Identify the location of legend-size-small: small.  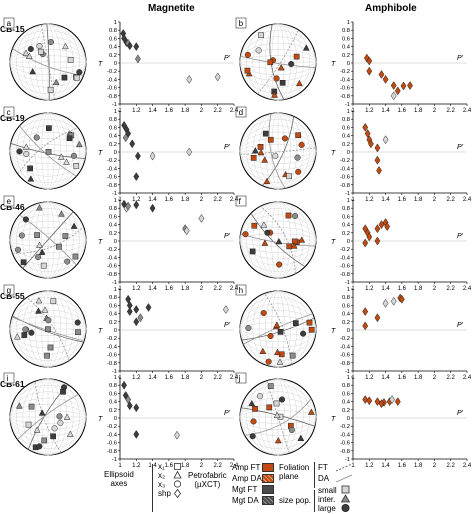
(327, 490).